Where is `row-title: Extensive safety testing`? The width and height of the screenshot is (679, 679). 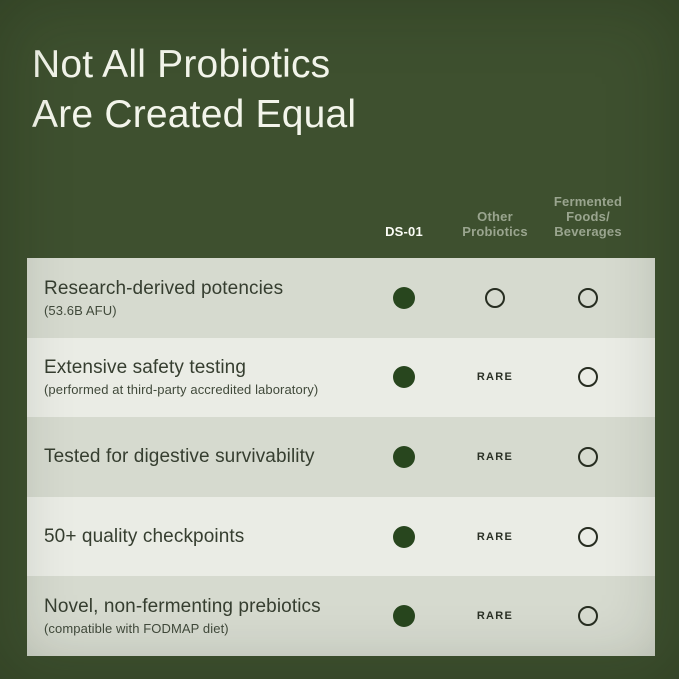 row-title: Extensive safety testing is located at coordinates (145, 368).